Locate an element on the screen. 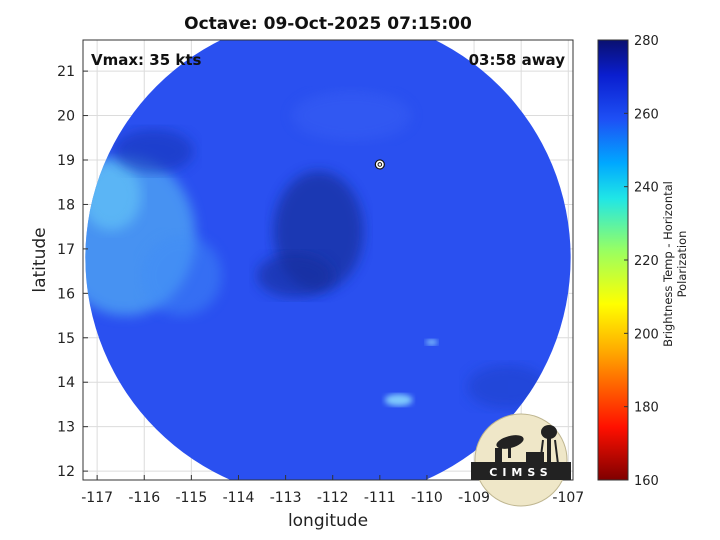 Image resolution: width=720 pixels, height=540 pixels. y-tick-label: 20 is located at coordinates (66, 117).